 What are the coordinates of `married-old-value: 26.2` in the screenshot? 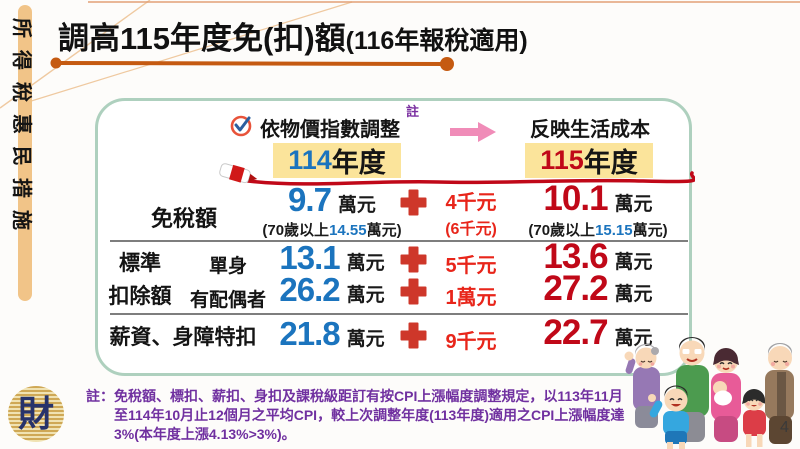 It's located at (309, 289).